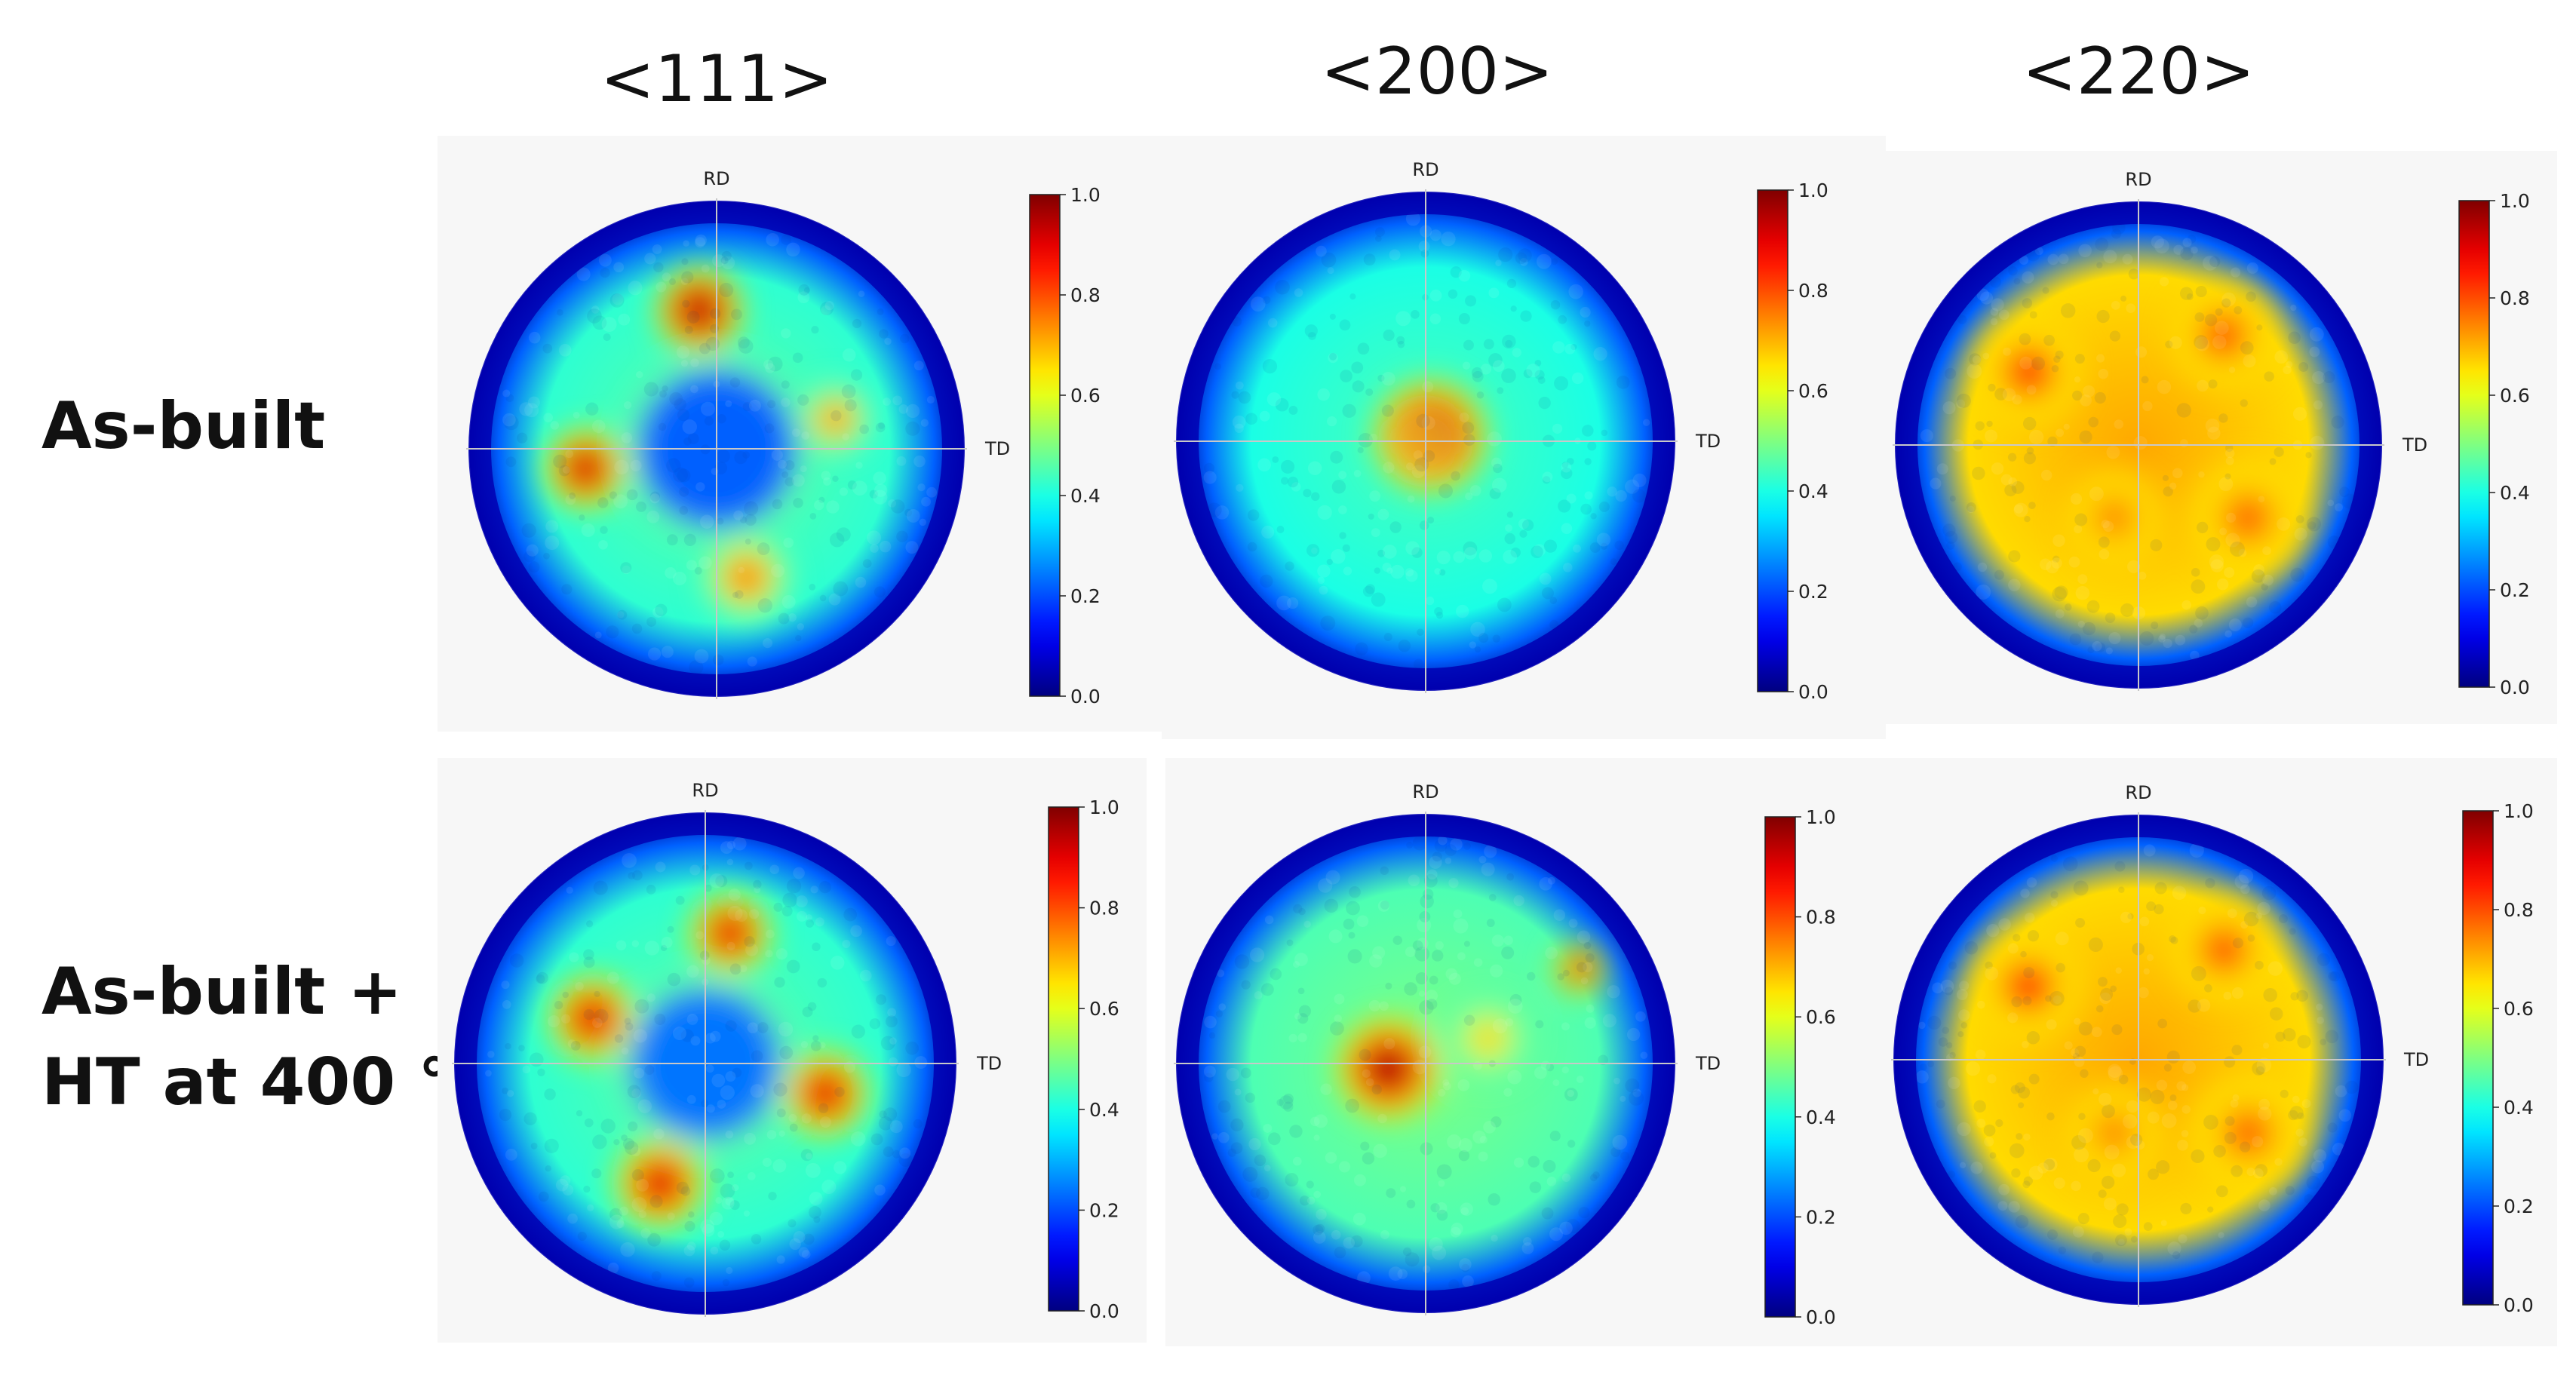  Describe the element at coordinates (717, 79) in the screenshot. I see `column-header-111: <111>` at that location.